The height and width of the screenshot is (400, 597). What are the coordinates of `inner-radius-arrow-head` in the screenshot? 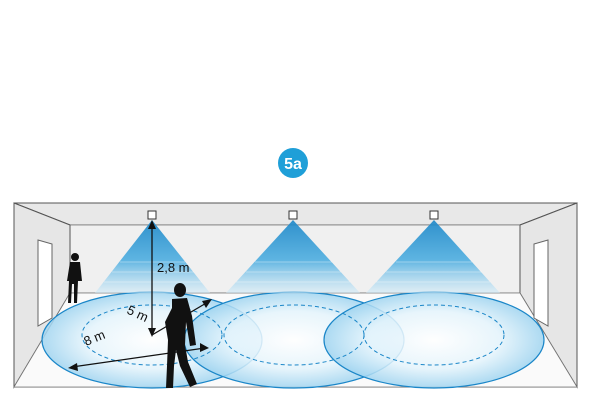 It's located at (207, 303).